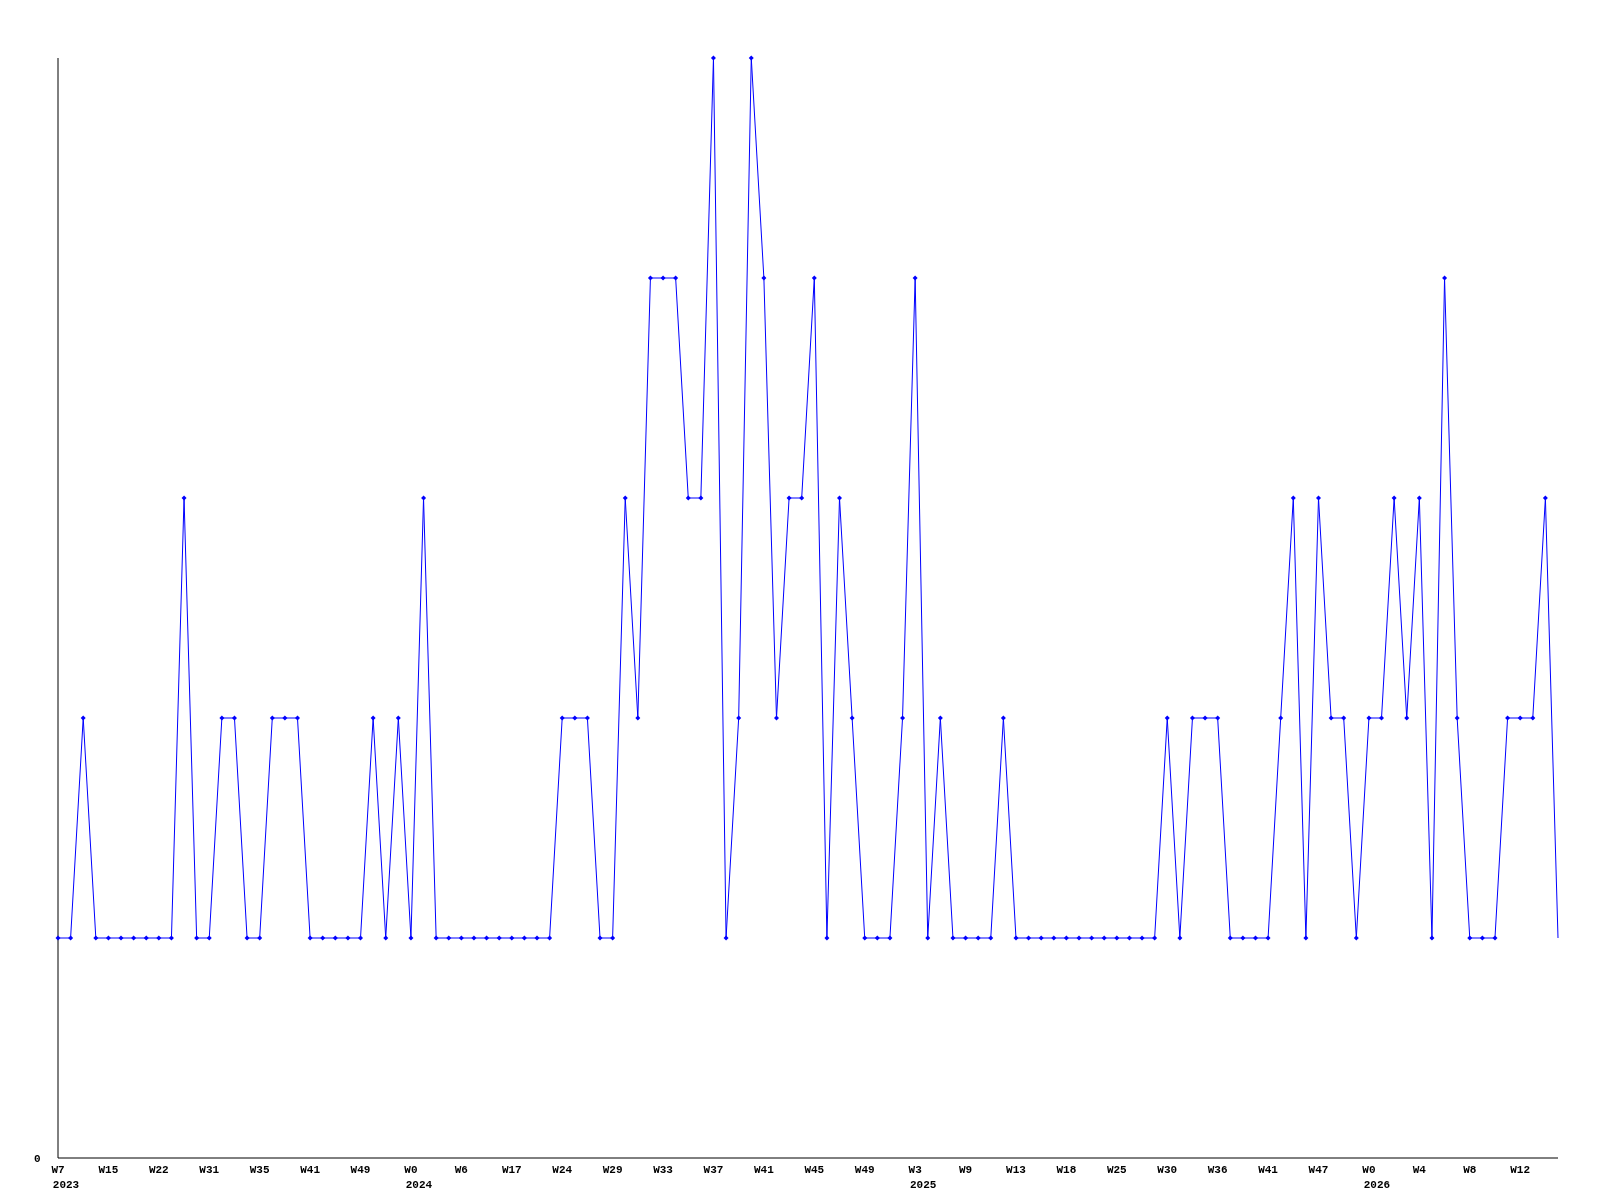  What do you see at coordinates (923, 1185) in the screenshot?
I see `text: 2025` at bounding box center [923, 1185].